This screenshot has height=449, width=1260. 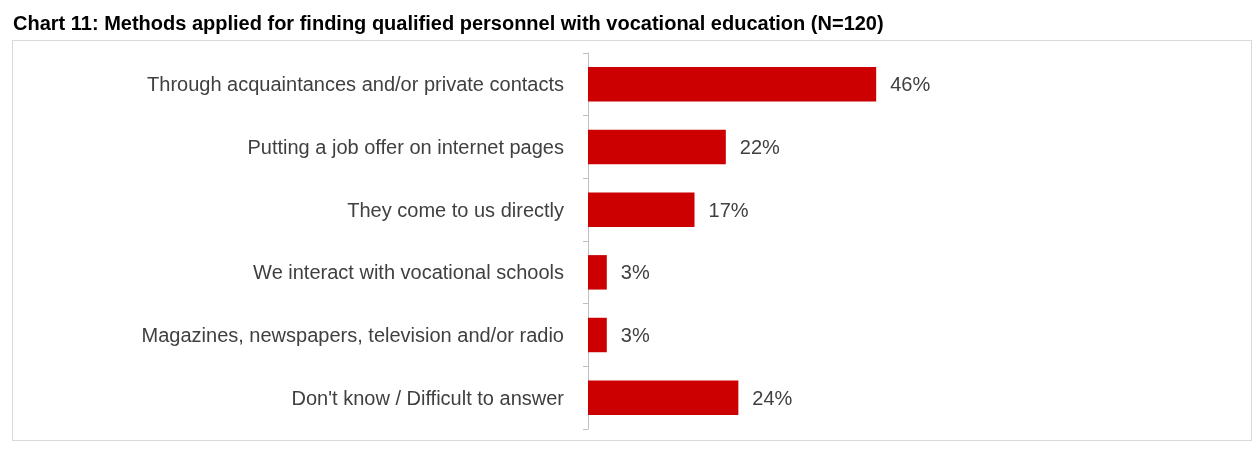 What do you see at coordinates (772, 397) in the screenshot?
I see `data-label: 24%` at bounding box center [772, 397].